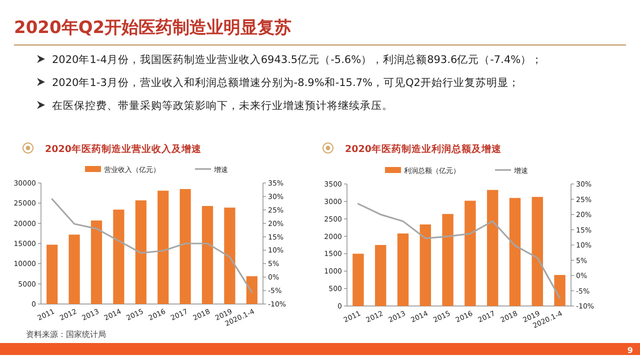  What do you see at coordinates (66, 334) in the screenshot?
I see `text: 资料来源：国家统计局` at bounding box center [66, 334].